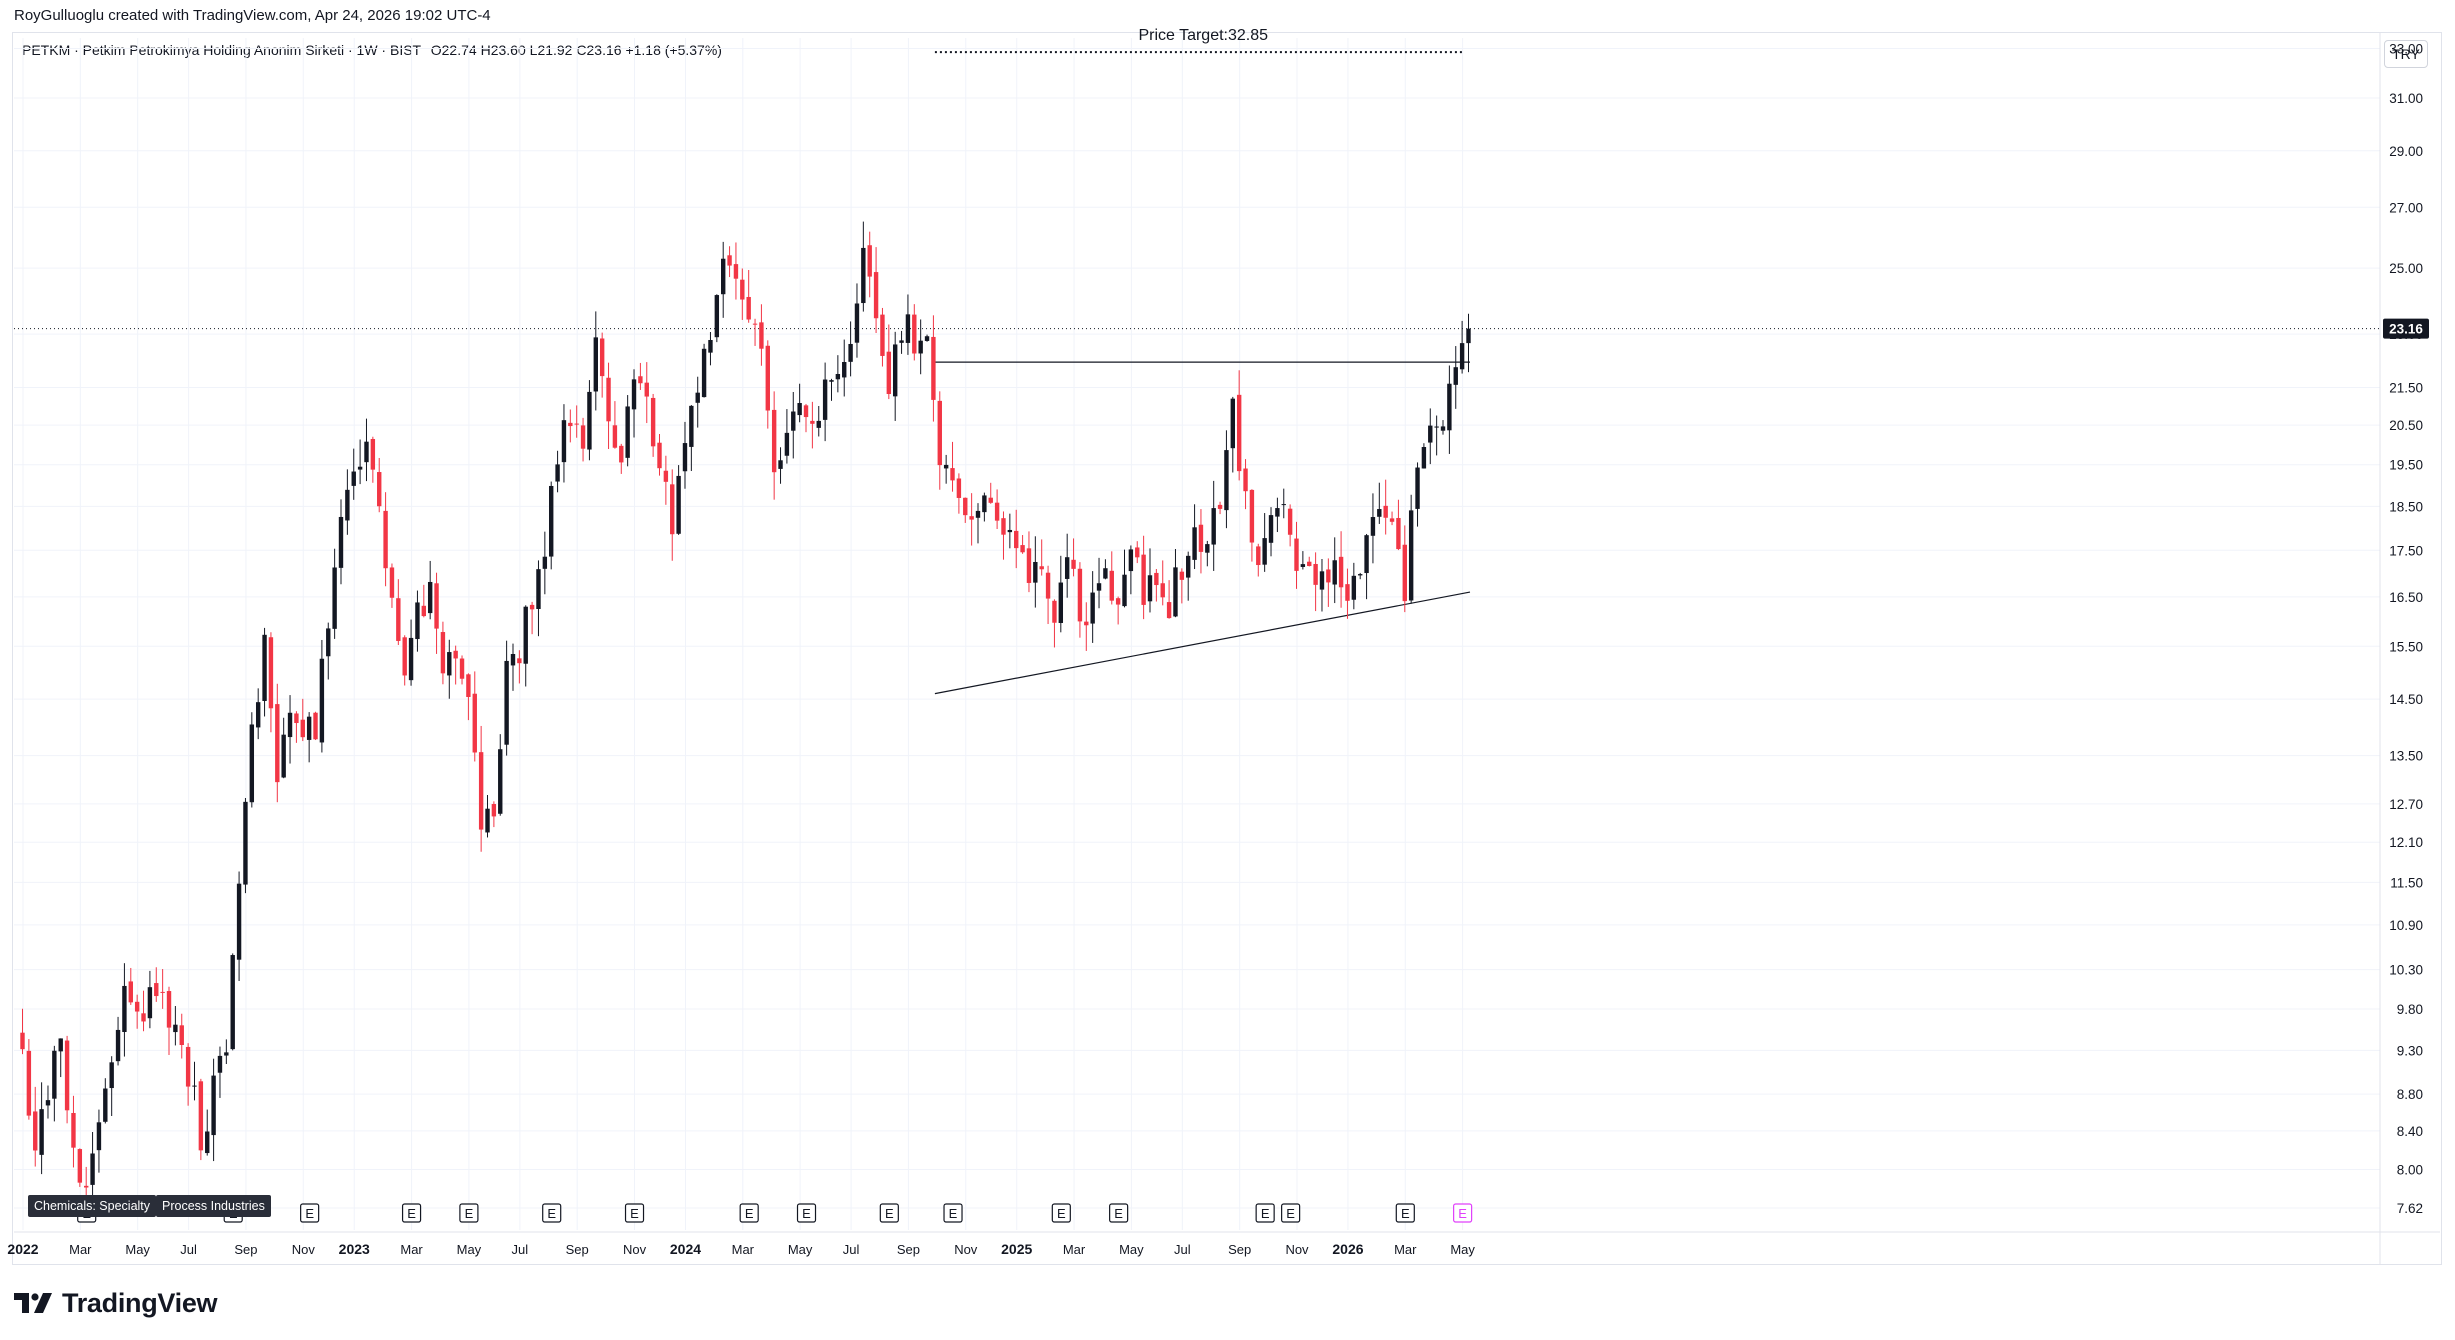 This screenshot has width=2455, height=1340. Describe the element at coordinates (555, 50) in the screenshot. I see `low-value: 21.92` at that location.